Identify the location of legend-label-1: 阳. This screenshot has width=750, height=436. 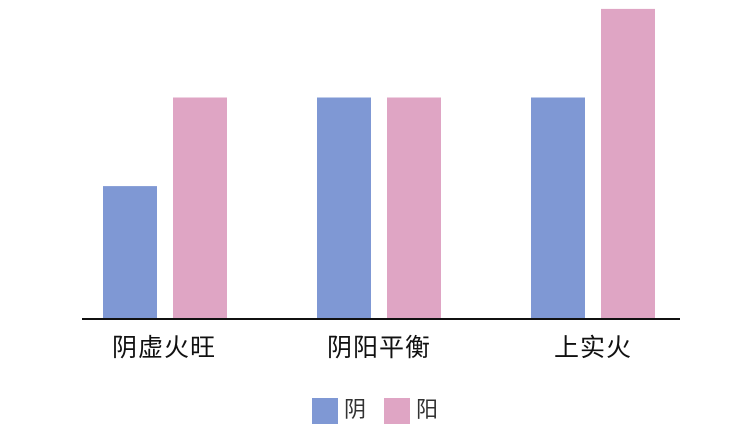
(427, 410).